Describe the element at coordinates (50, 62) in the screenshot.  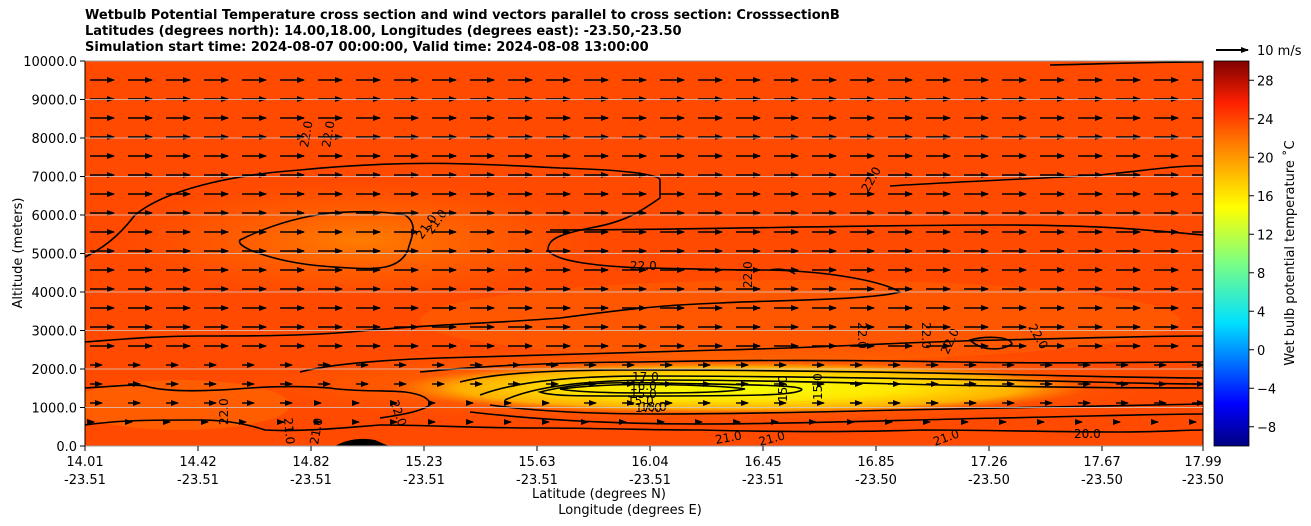
I see `y-tick-label: 10000.0` at that location.